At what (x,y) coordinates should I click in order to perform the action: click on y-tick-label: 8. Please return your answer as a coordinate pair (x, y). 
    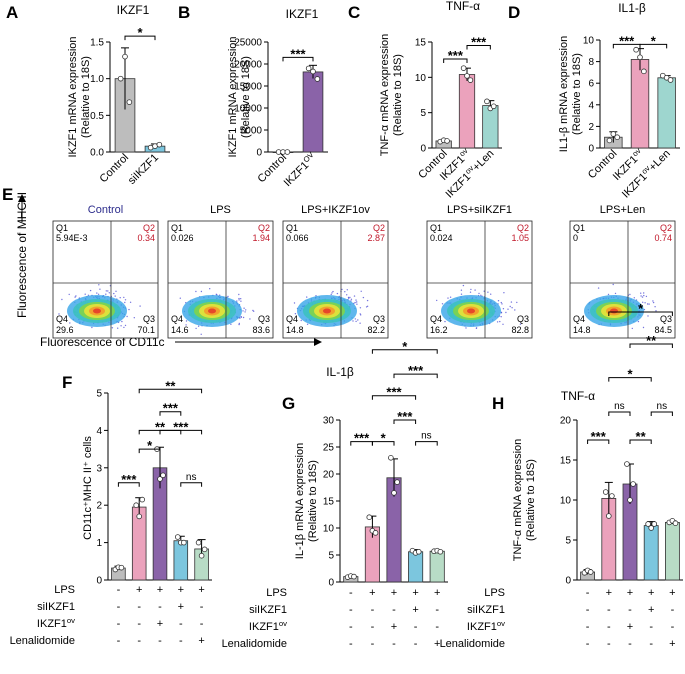
    Looking at the image, I should click on (591, 62).